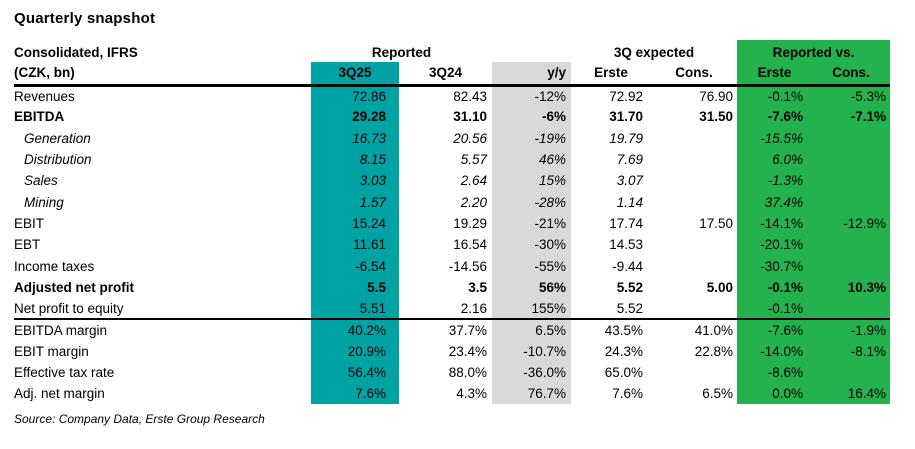 This screenshot has height=449, width=915. Describe the element at coordinates (452, 202) in the screenshot. I see `table-row: Mining 1.57 2.20 -28% 1.14 37.4%` at that location.